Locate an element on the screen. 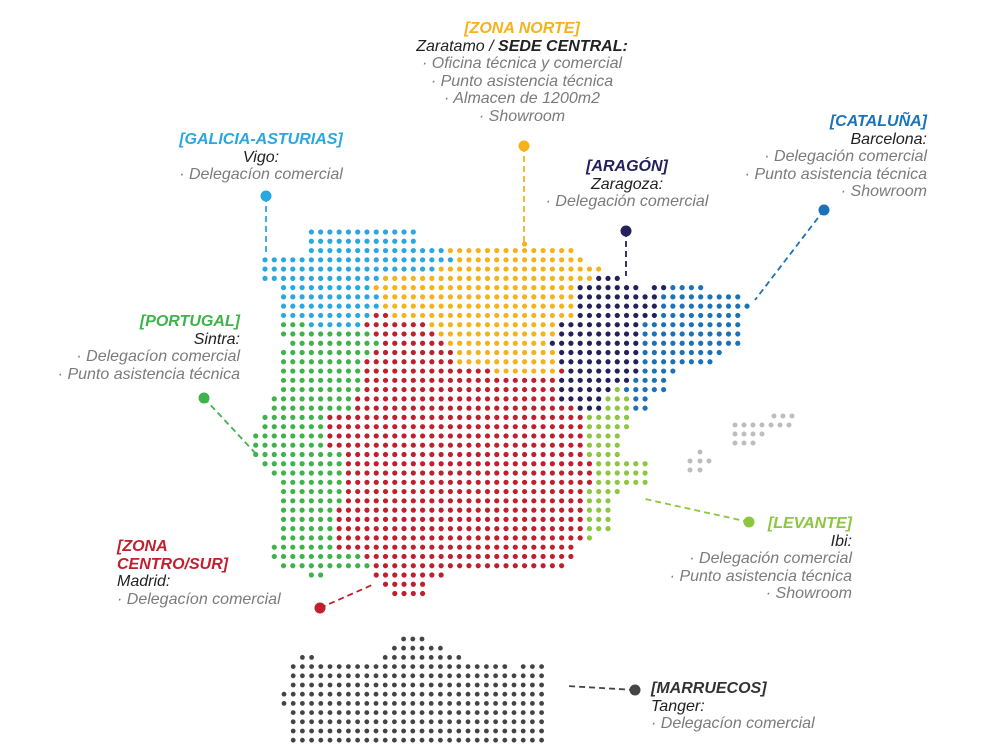 This screenshot has width=1000, height=752. location-pin-icon-marruecos is located at coordinates (635, 690).